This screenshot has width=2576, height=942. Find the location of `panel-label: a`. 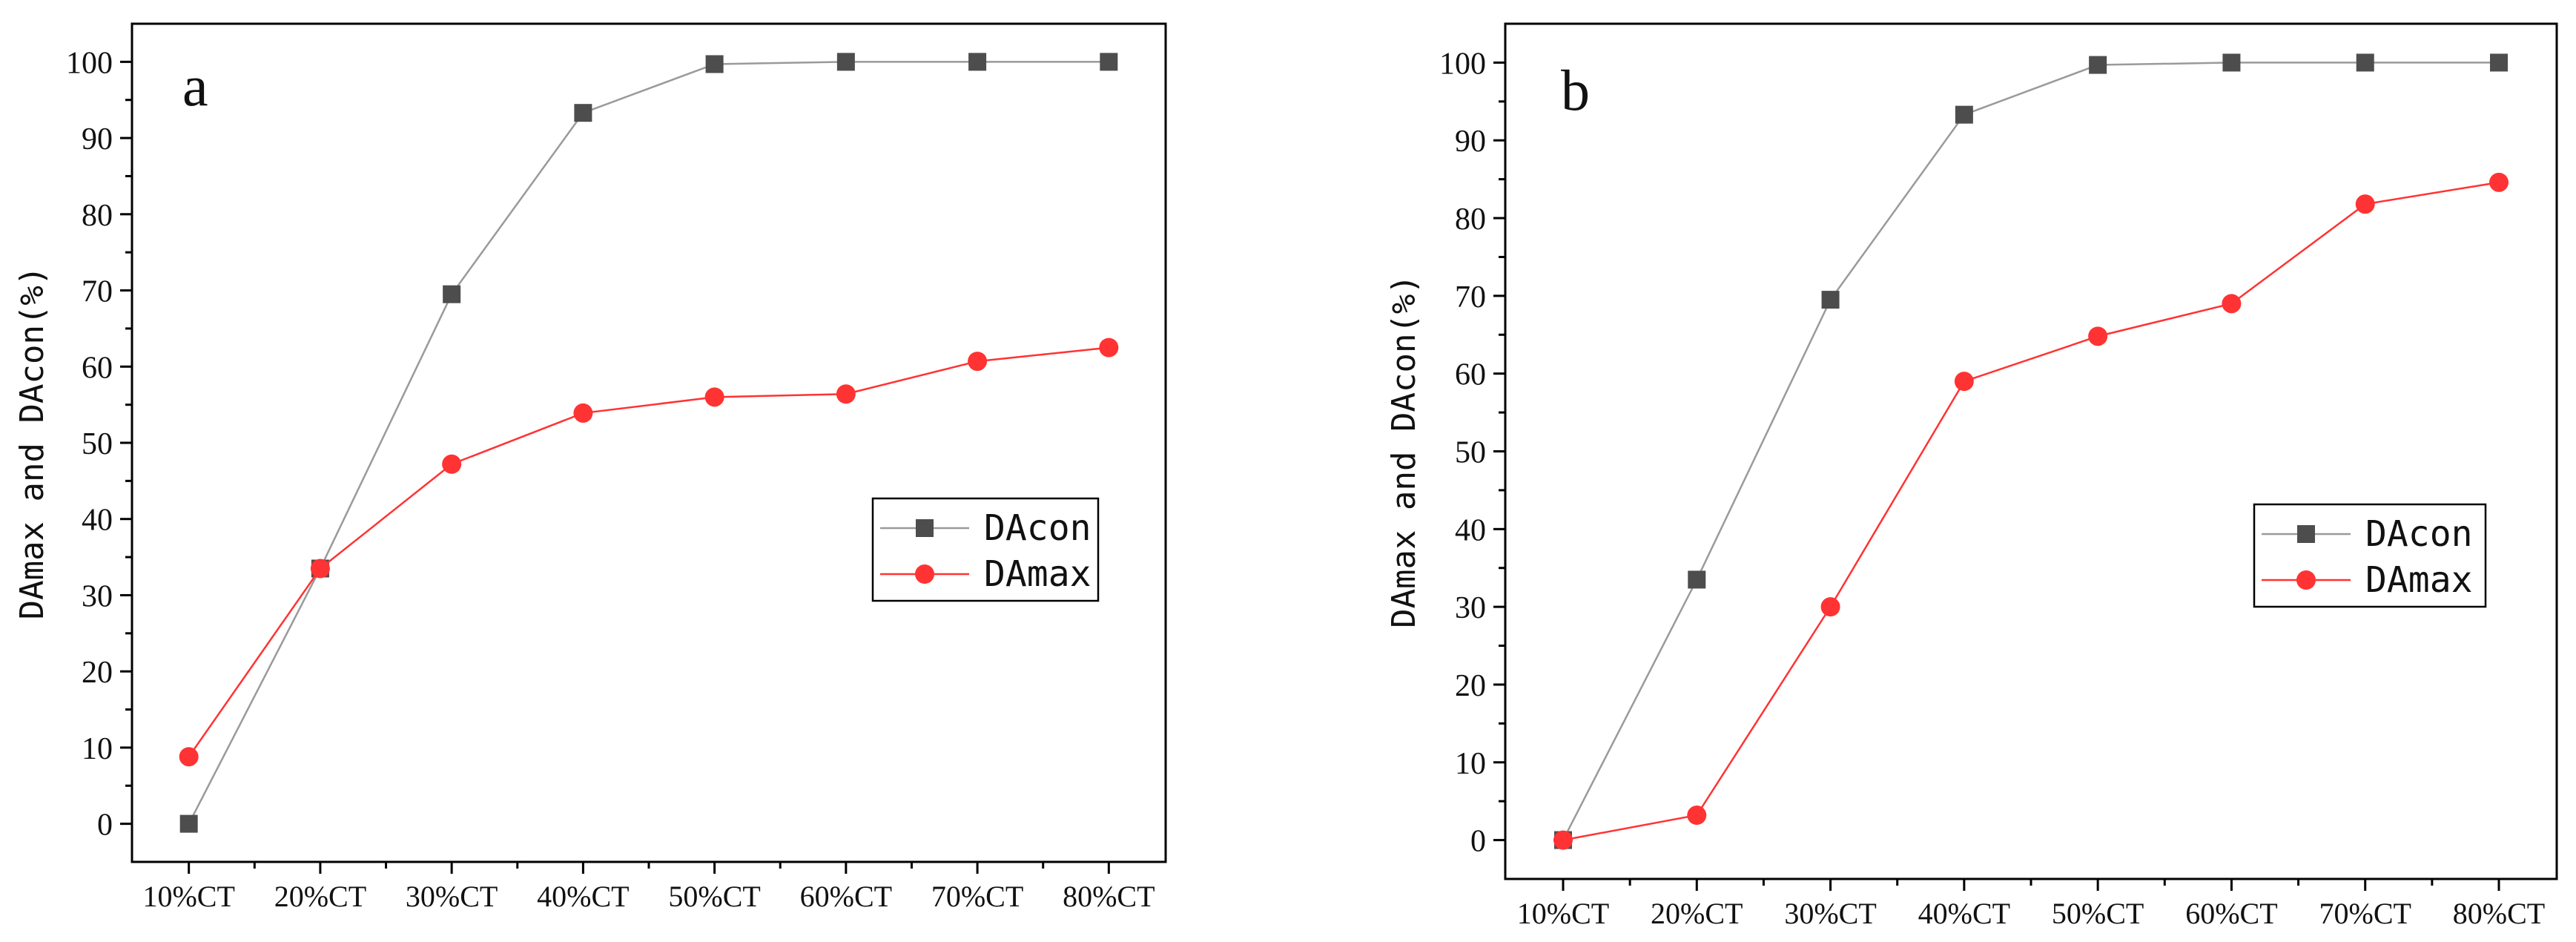

panel-label: a is located at coordinates (195, 85).